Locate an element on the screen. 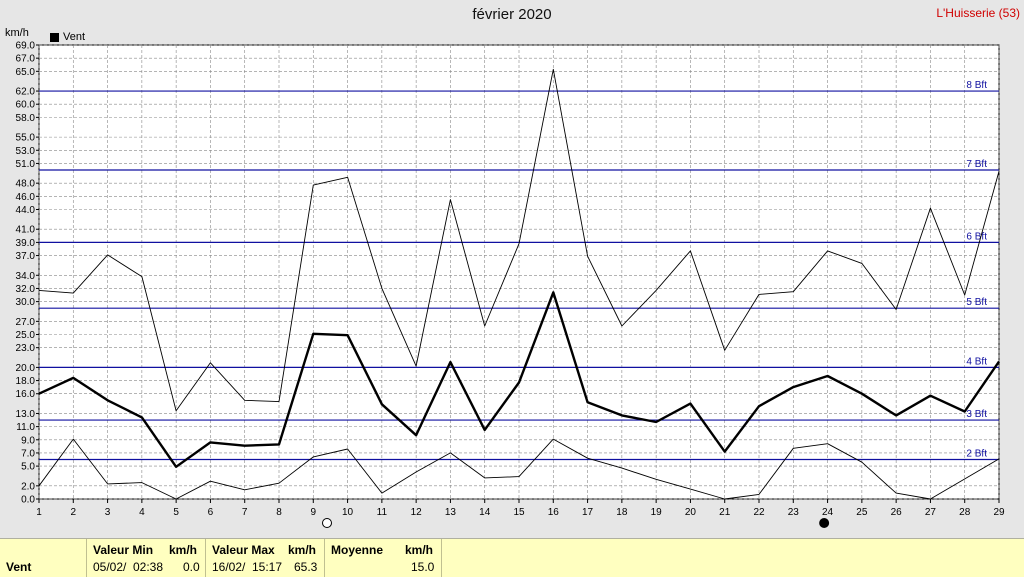 This screenshot has width=1024, height=577. stats-row-label: Vent is located at coordinates (19, 567).